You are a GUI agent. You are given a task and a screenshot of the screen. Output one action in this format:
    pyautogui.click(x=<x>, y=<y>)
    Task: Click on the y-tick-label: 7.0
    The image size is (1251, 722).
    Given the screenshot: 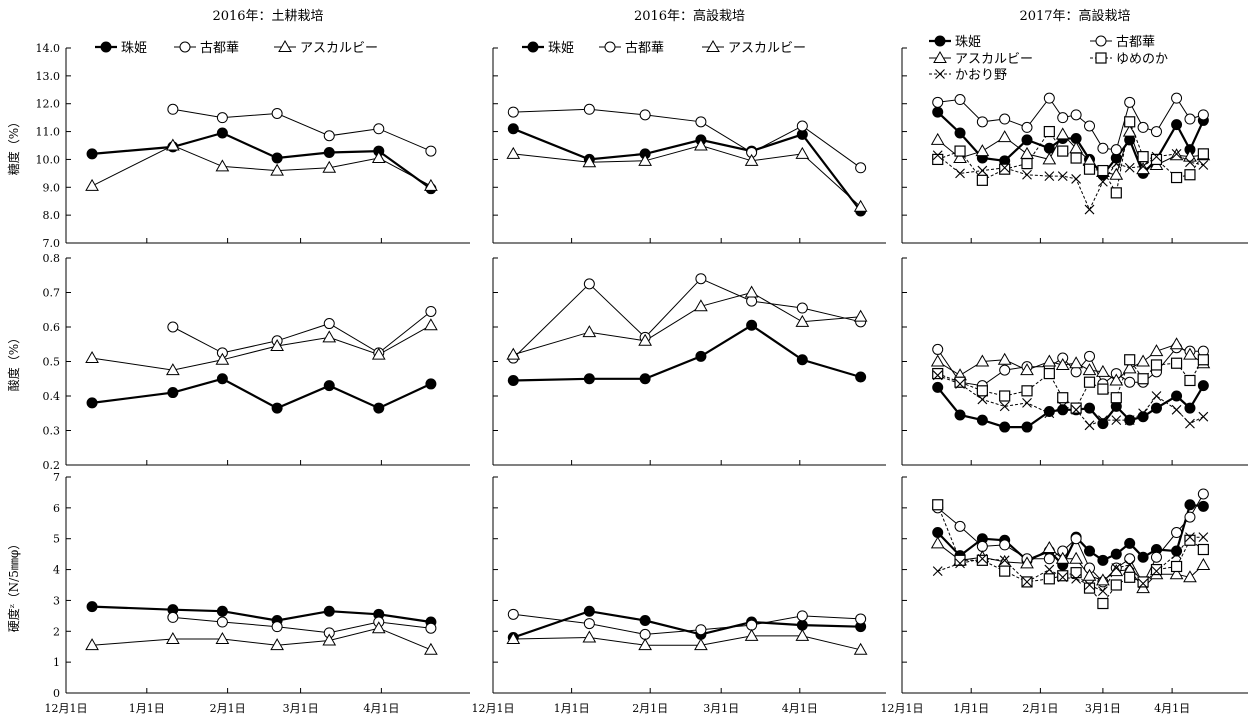 What is the action you would take?
    pyautogui.click(x=52, y=243)
    